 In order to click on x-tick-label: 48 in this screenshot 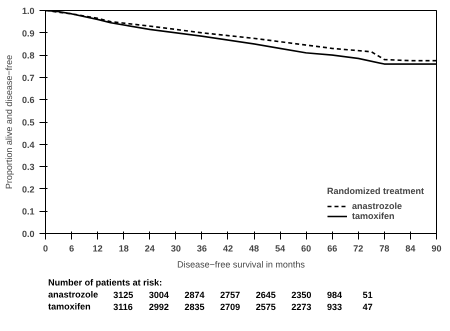, I will do `click(254, 249)`.